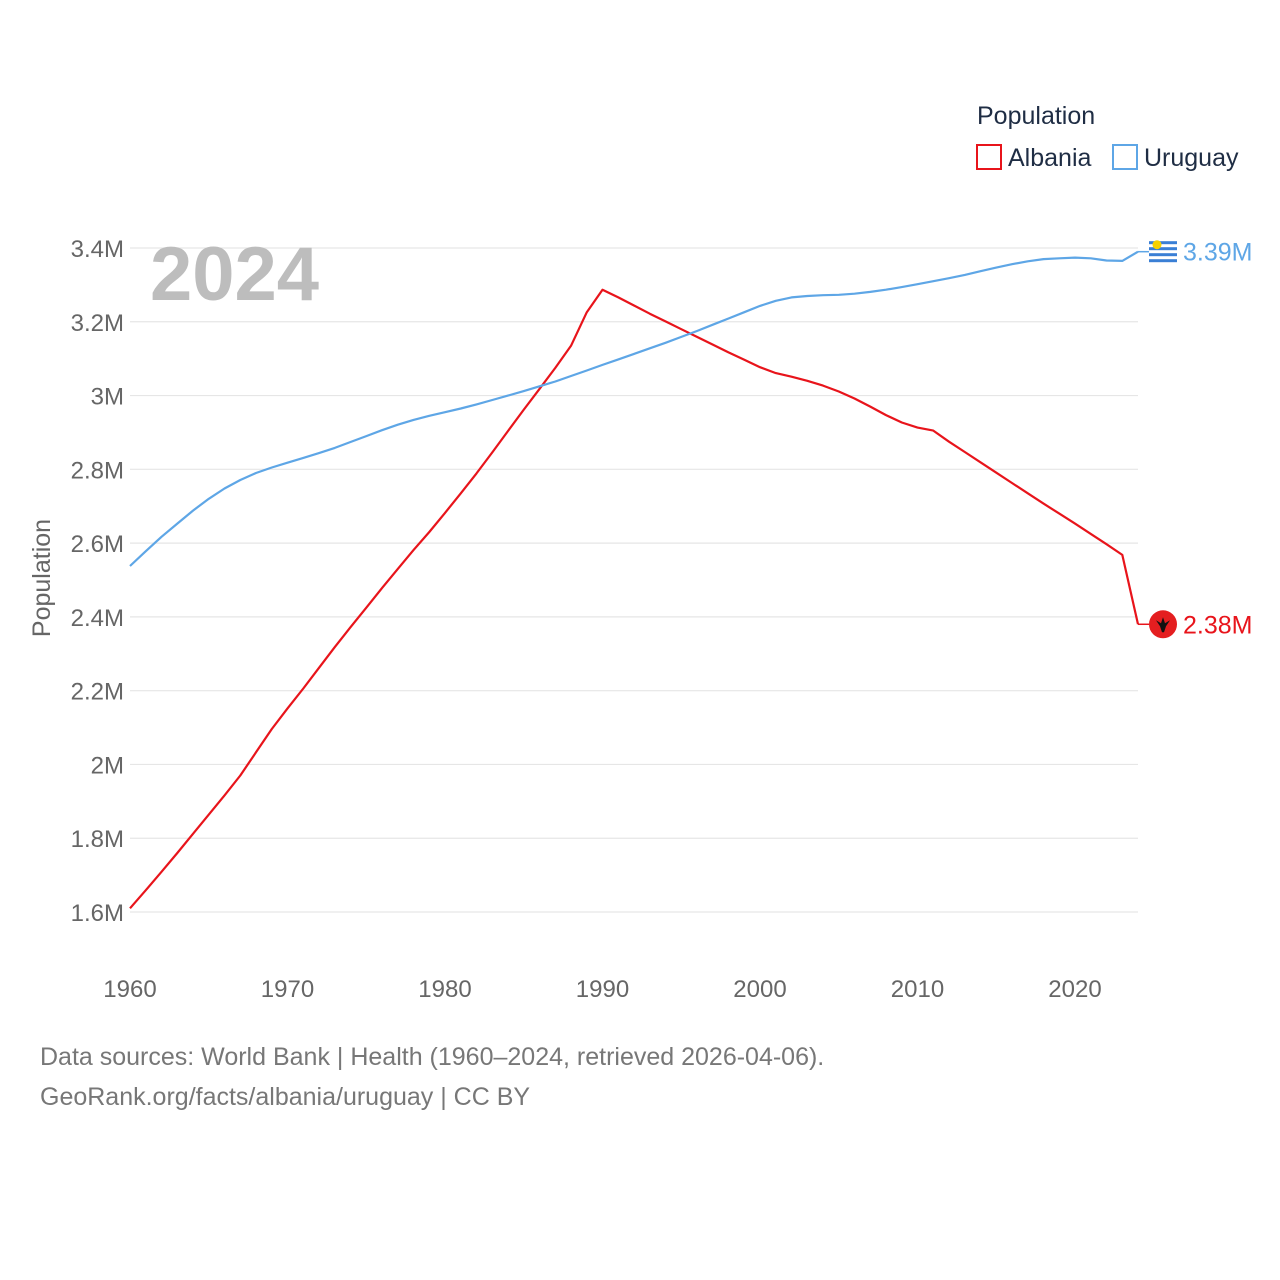 This screenshot has height=1280, width=1280. I want to click on legend: Population Albania Uruguay, so click(1107, 137).